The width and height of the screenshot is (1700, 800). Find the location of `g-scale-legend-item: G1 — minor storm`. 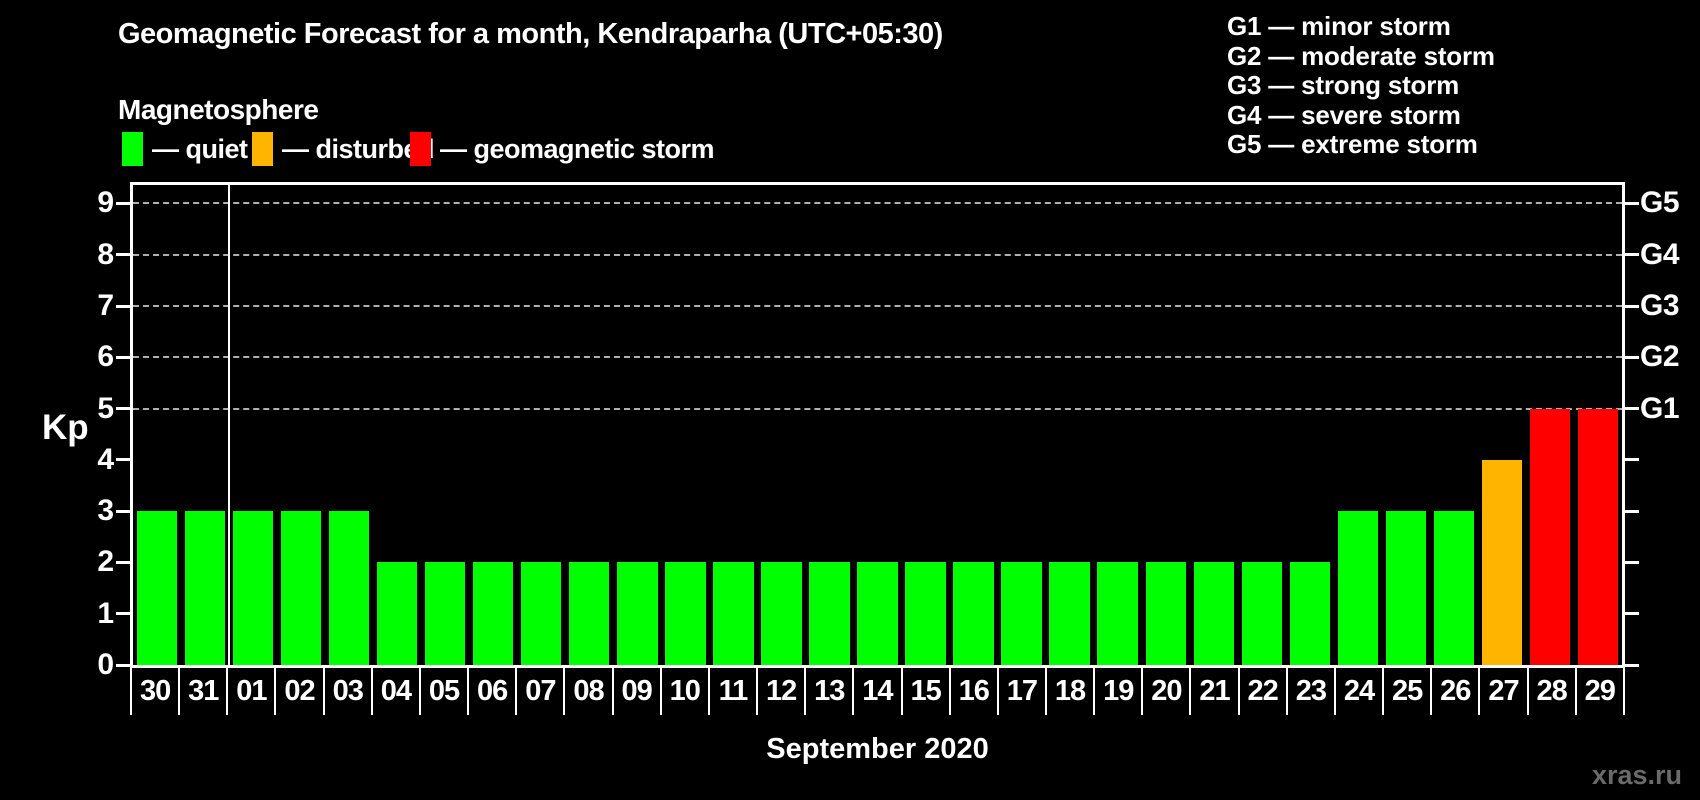

g-scale-legend-item: G1 — minor storm is located at coordinates (1339, 26).